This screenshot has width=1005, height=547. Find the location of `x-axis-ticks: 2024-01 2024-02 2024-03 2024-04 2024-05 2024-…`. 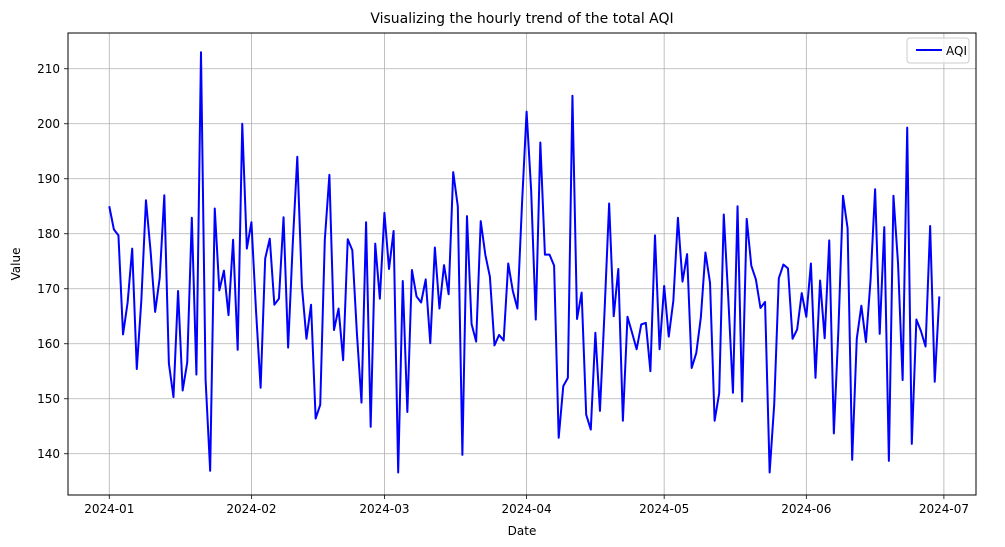

x-axis-ticks: 2024-01 2024-02 2024-03 2024-04 2024-05 2024-… is located at coordinates (526, 505).